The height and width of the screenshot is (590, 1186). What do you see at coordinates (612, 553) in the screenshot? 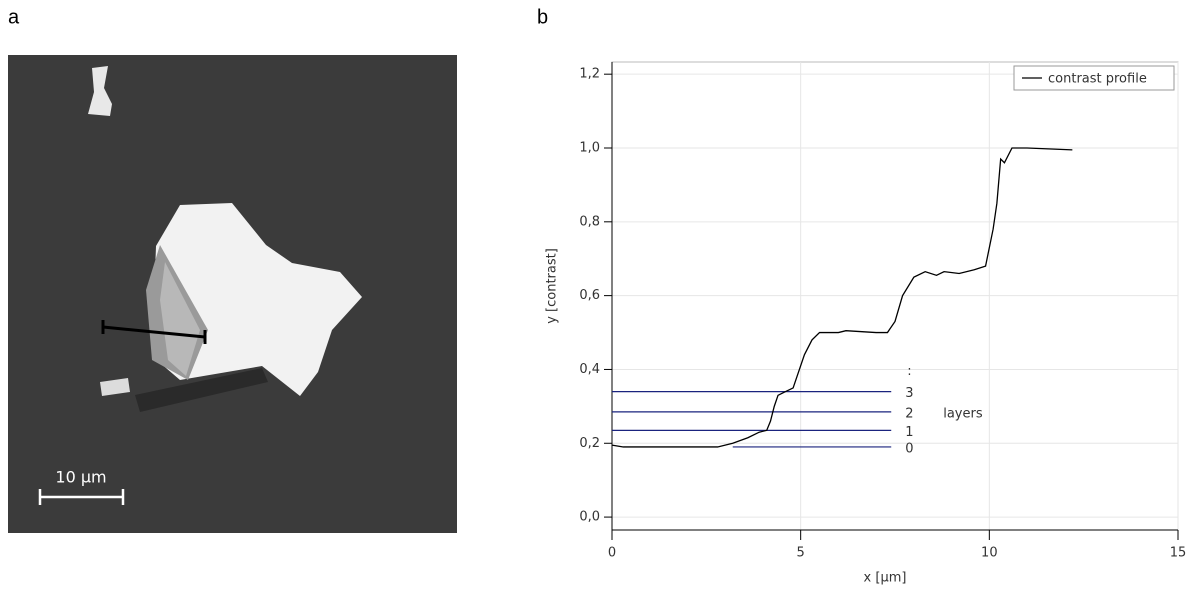
I see `x-tick-label: 0` at bounding box center [612, 553].